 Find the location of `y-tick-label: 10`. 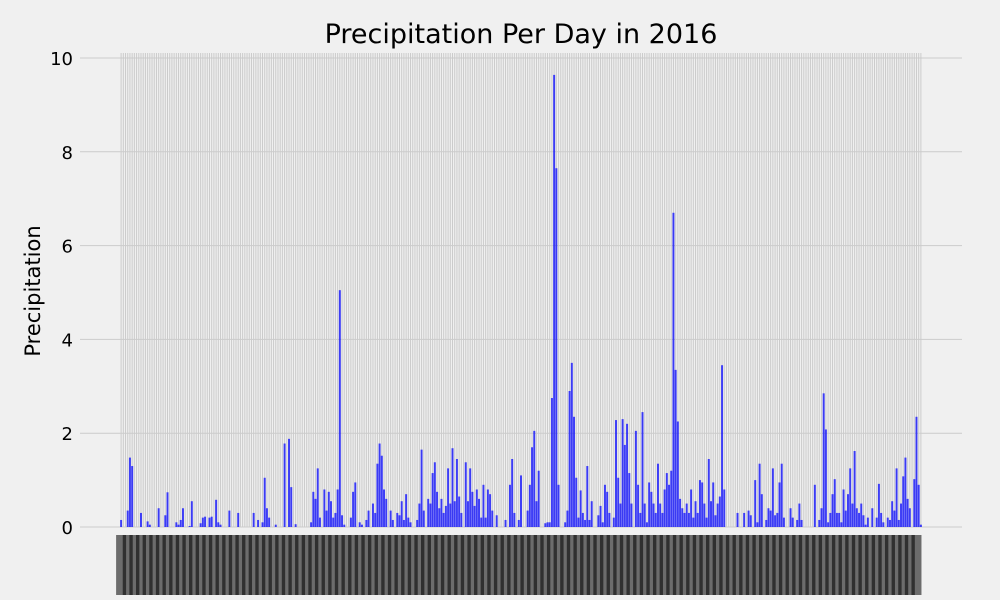

y-tick-label: 10 is located at coordinates (61, 59).